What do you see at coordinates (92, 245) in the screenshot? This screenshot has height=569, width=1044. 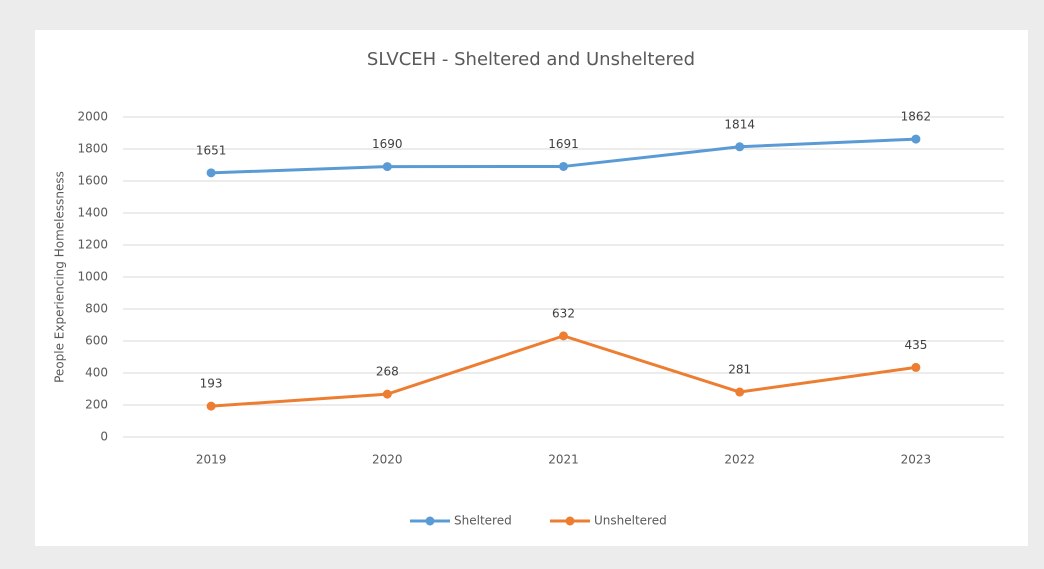 I see `y-tick-label: 1200` at bounding box center [92, 245].